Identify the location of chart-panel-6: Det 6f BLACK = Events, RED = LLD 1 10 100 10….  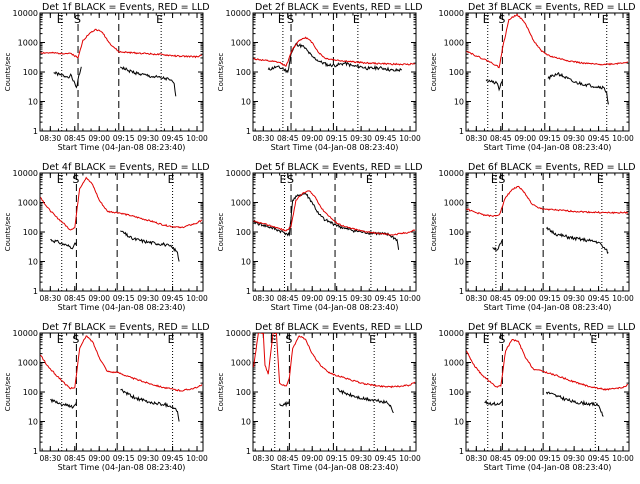
(533, 237).